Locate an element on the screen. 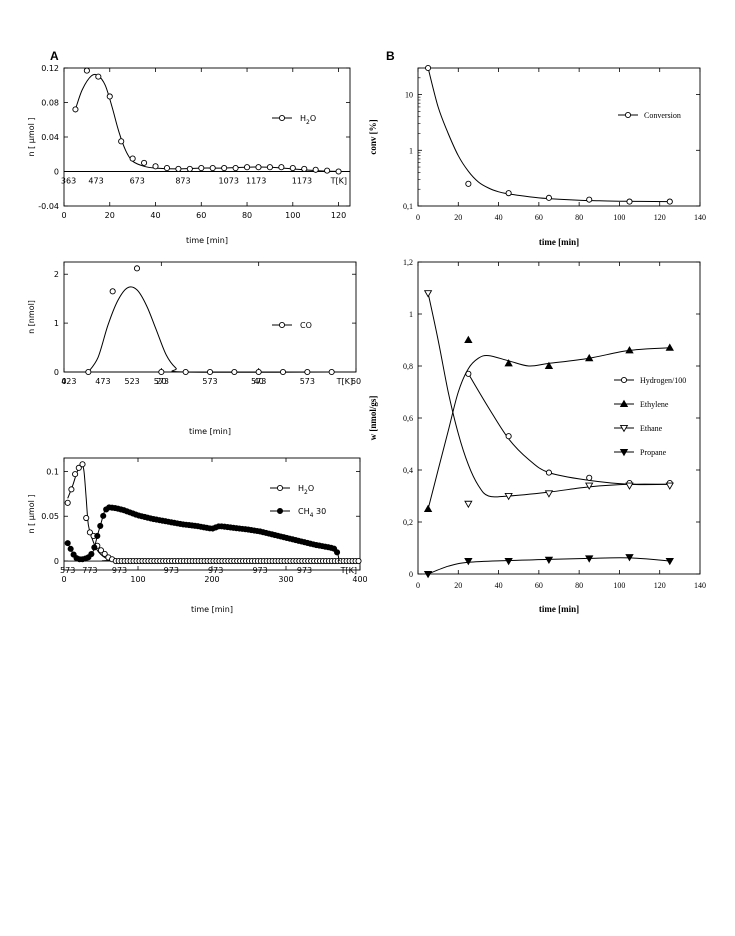 This screenshot has width=735, height=936. legend-label-sub: 2 is located at coordinates (306, 492).